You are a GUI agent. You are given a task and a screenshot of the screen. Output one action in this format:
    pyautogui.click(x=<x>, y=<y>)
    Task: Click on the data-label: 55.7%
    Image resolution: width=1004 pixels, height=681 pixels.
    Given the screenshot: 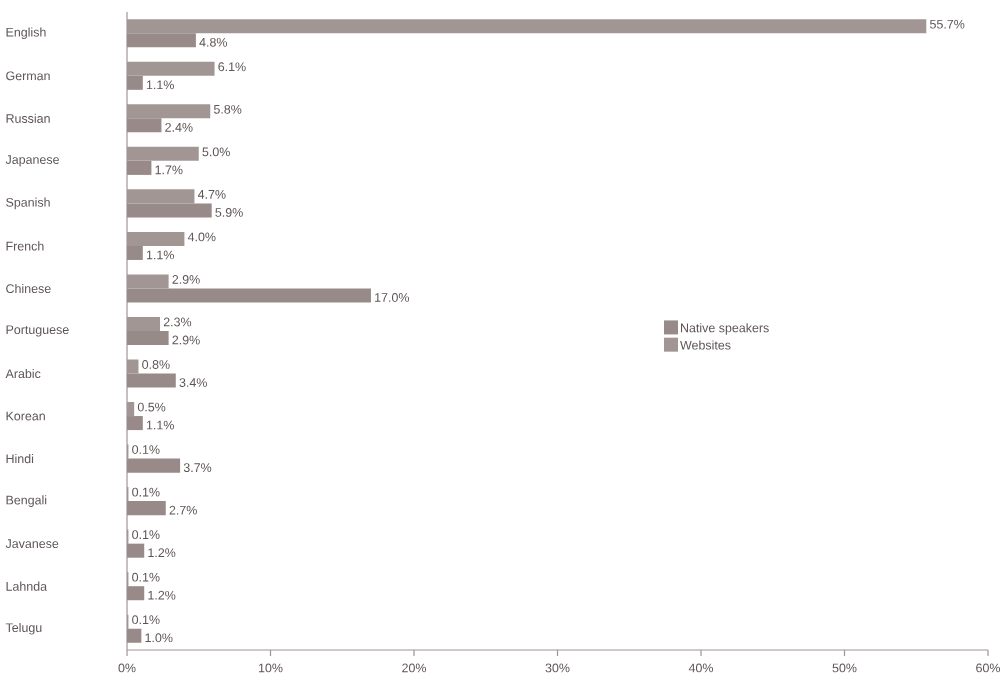 What is the action you would take?
    pyautogui.click(x=947, y=24)
    